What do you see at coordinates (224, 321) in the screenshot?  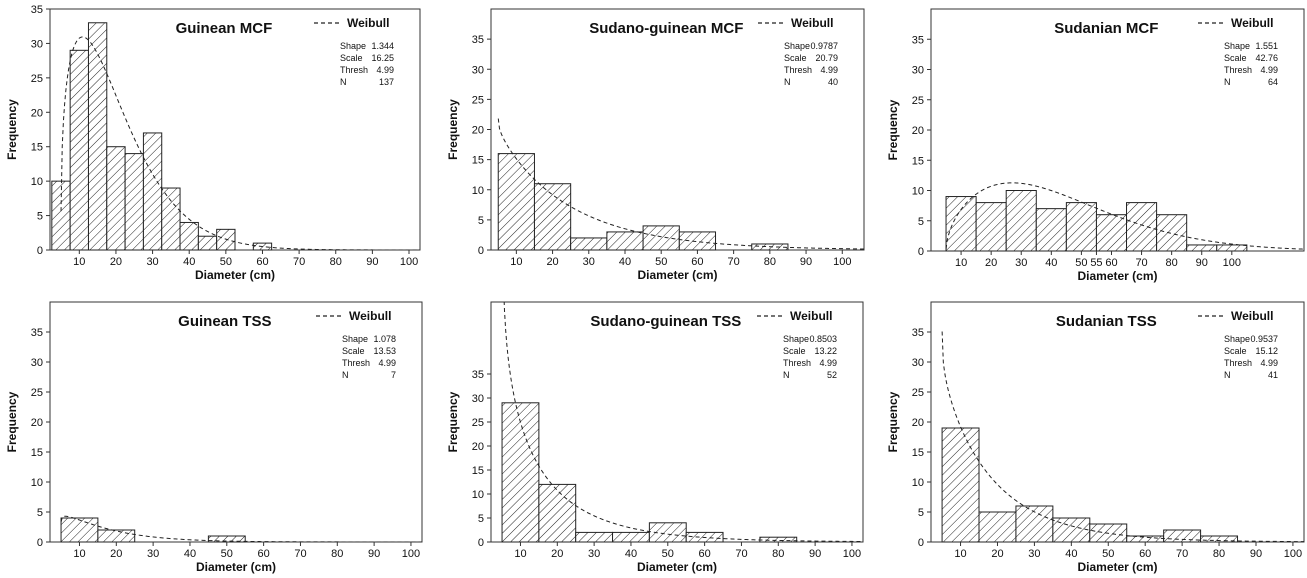 I see `chart-title: Guinean TSS` at bounding box center [224, 321].